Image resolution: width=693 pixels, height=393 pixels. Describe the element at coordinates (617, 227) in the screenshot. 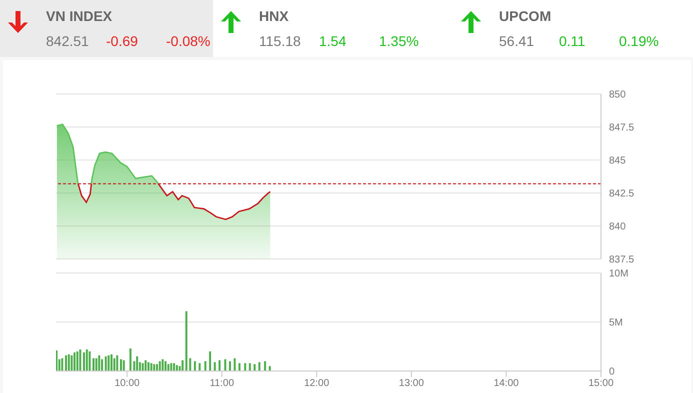

I see `y-tick-label: 840` at that location.